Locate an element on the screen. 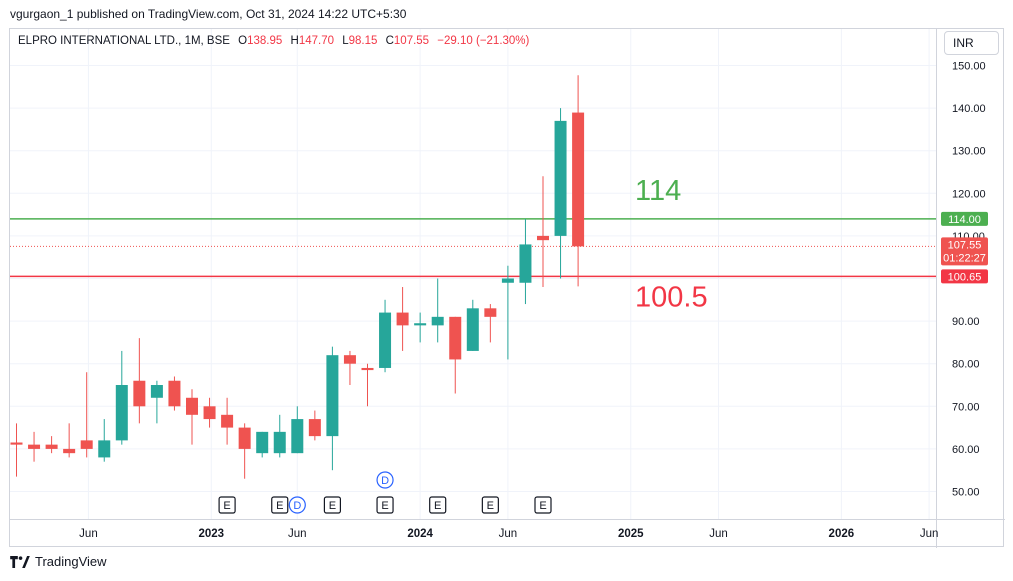 The width and height of the screenshot is (1013, 581). currency-button: INR is located at coordinates (971, 43).